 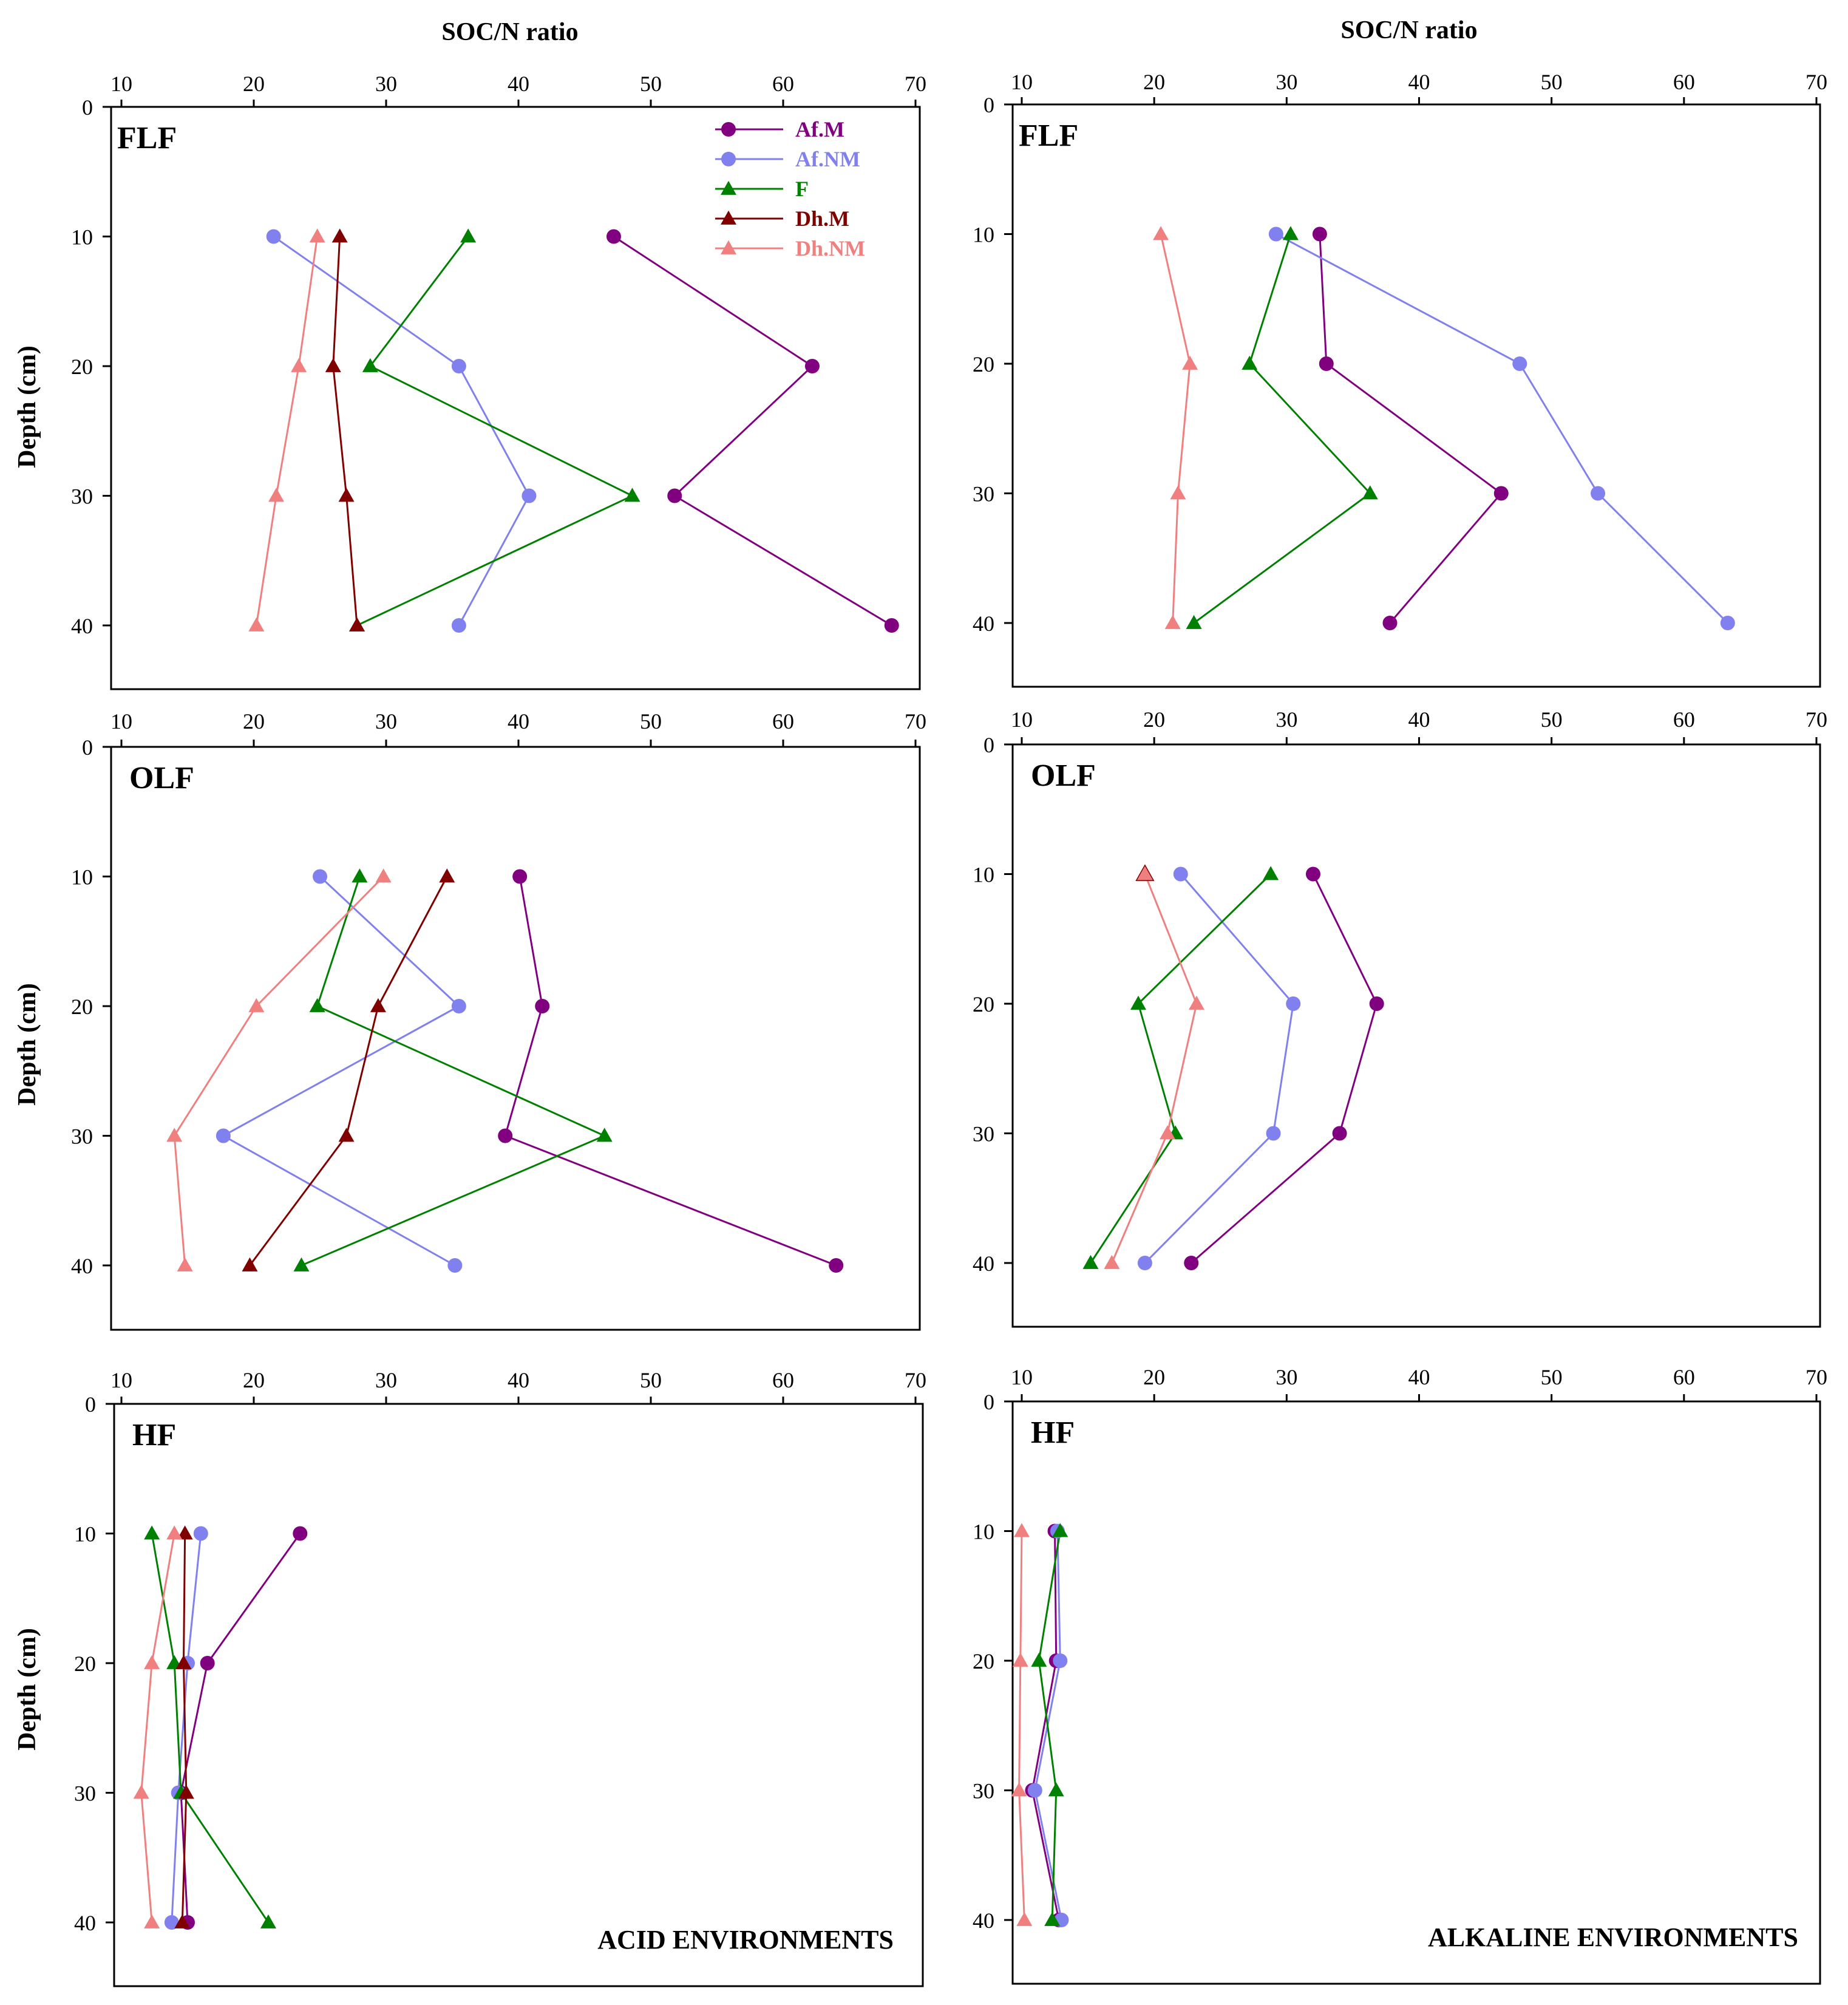 I want to click on y-tick-label: 30, so click(x=983, y=494).